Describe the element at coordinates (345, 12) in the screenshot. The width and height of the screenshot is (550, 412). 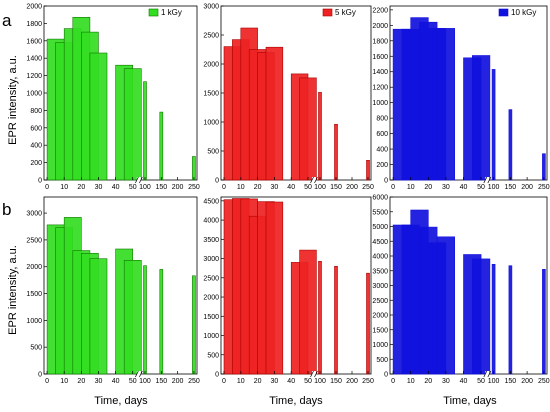
I see `legend-label: 5 kGy` at that location.